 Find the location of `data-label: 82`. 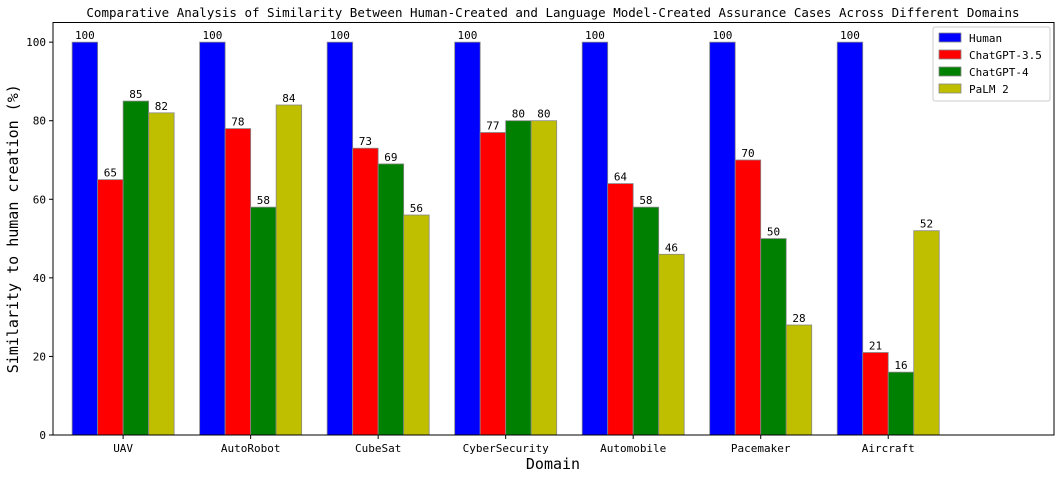

data-label: 82 is located at coordinates (161, 106).